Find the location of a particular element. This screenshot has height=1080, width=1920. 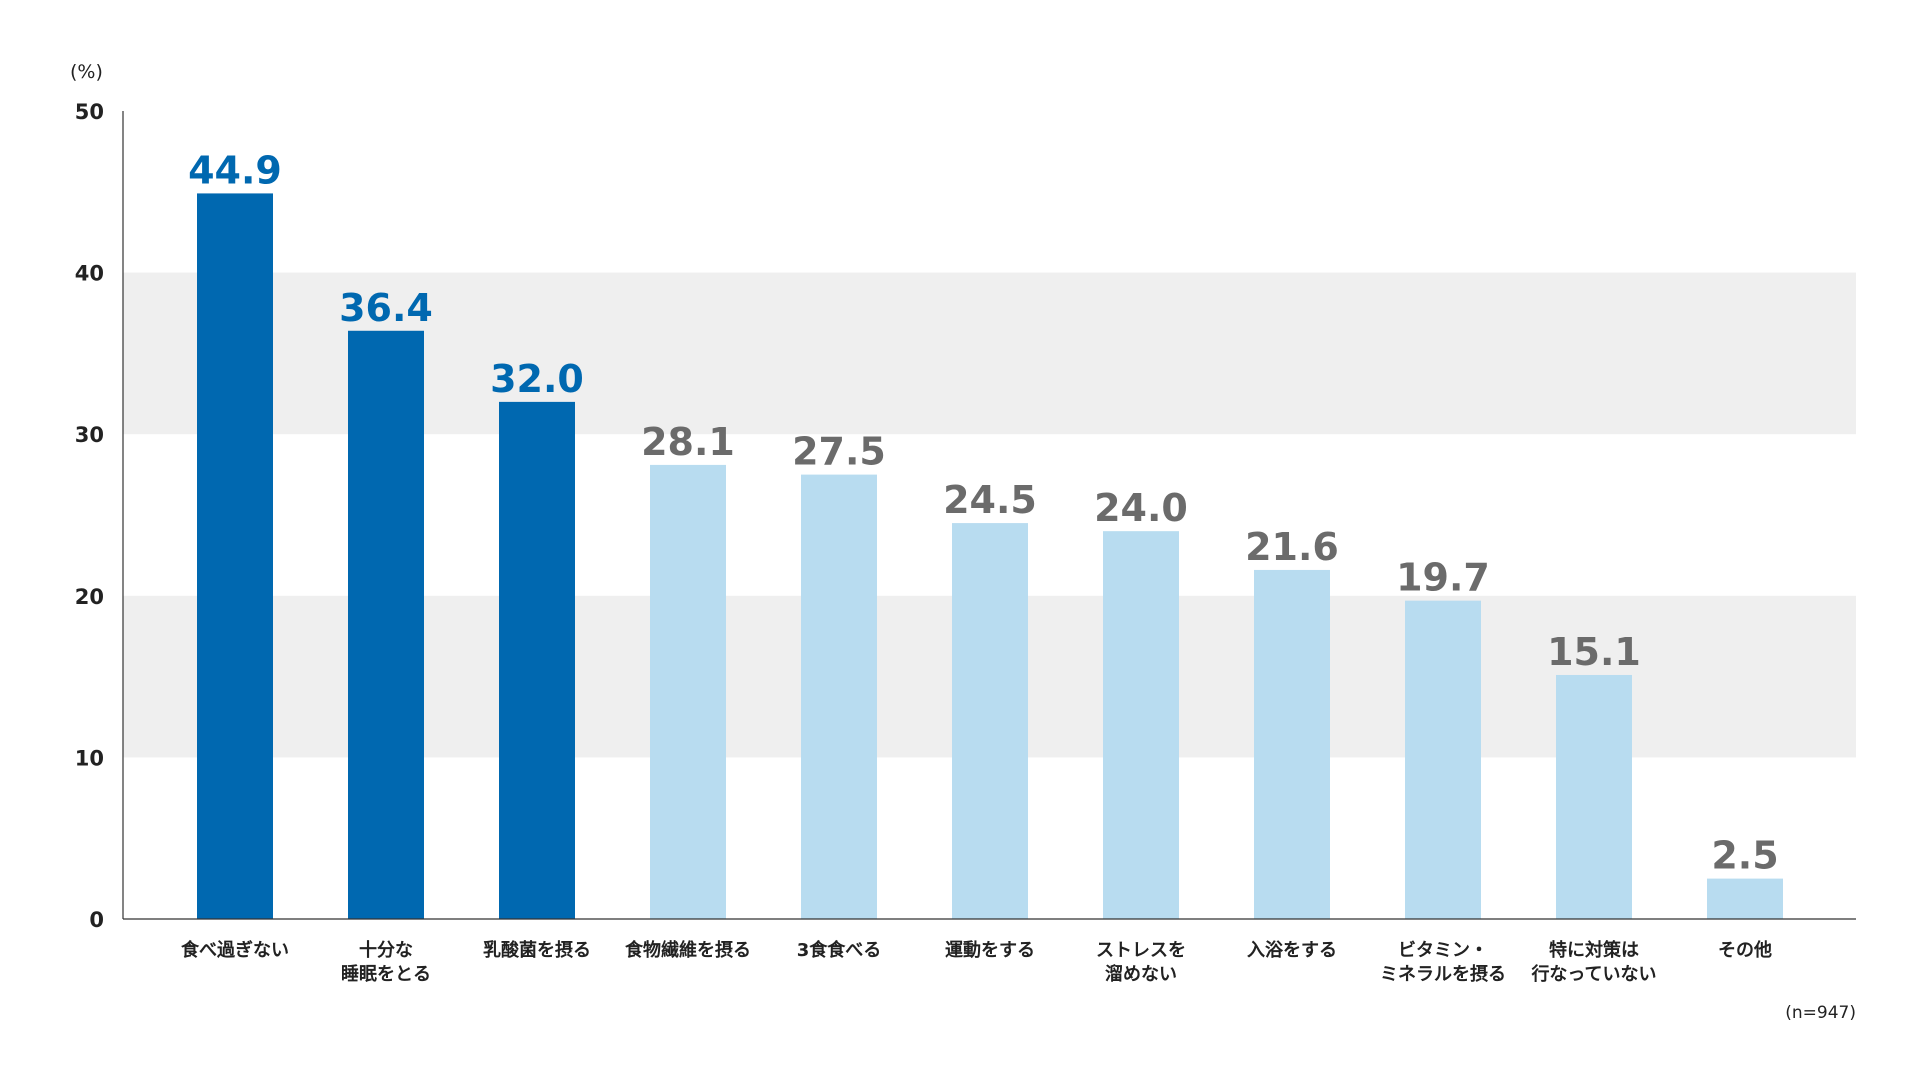

x-tick-label: 食べ過ぎない is located at coordinates (234, 950).